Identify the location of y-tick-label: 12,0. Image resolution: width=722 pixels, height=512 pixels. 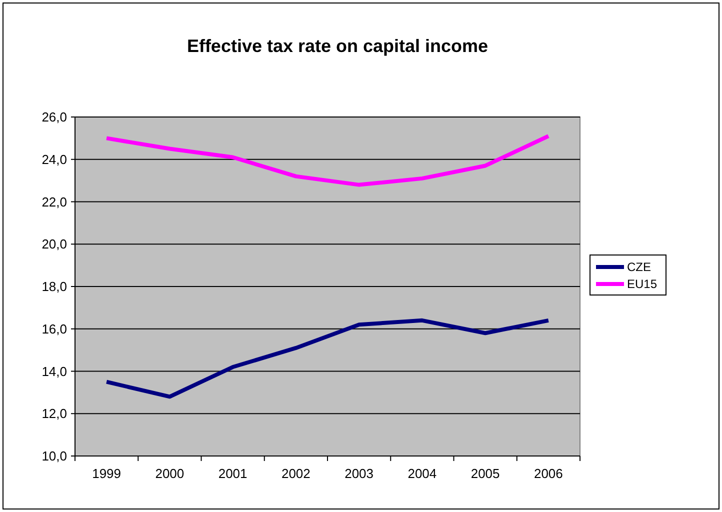
(54, 414).